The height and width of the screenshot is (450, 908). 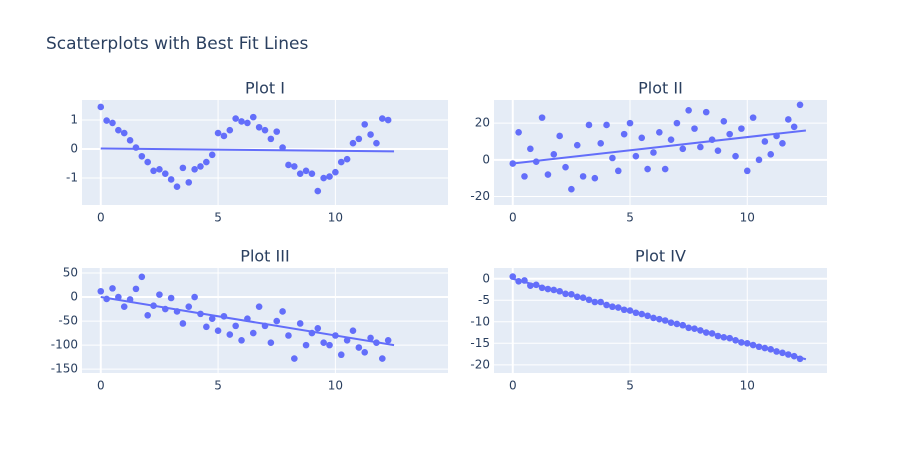 What do you see at coordinates (484, 300) in the screenshot?
I see `y-tick-label: -5` at bounding box center [484, 300].